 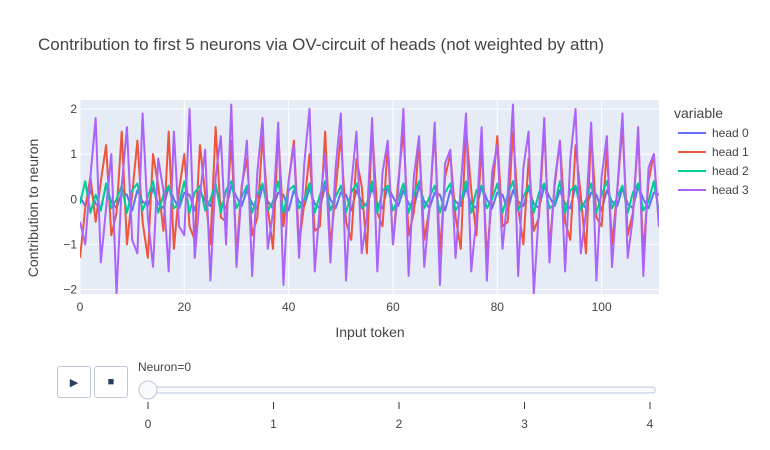 What do you see at coordinates (399, 390) in the screenshot?
I see `slider-rail` at bounding box center [399, 390].